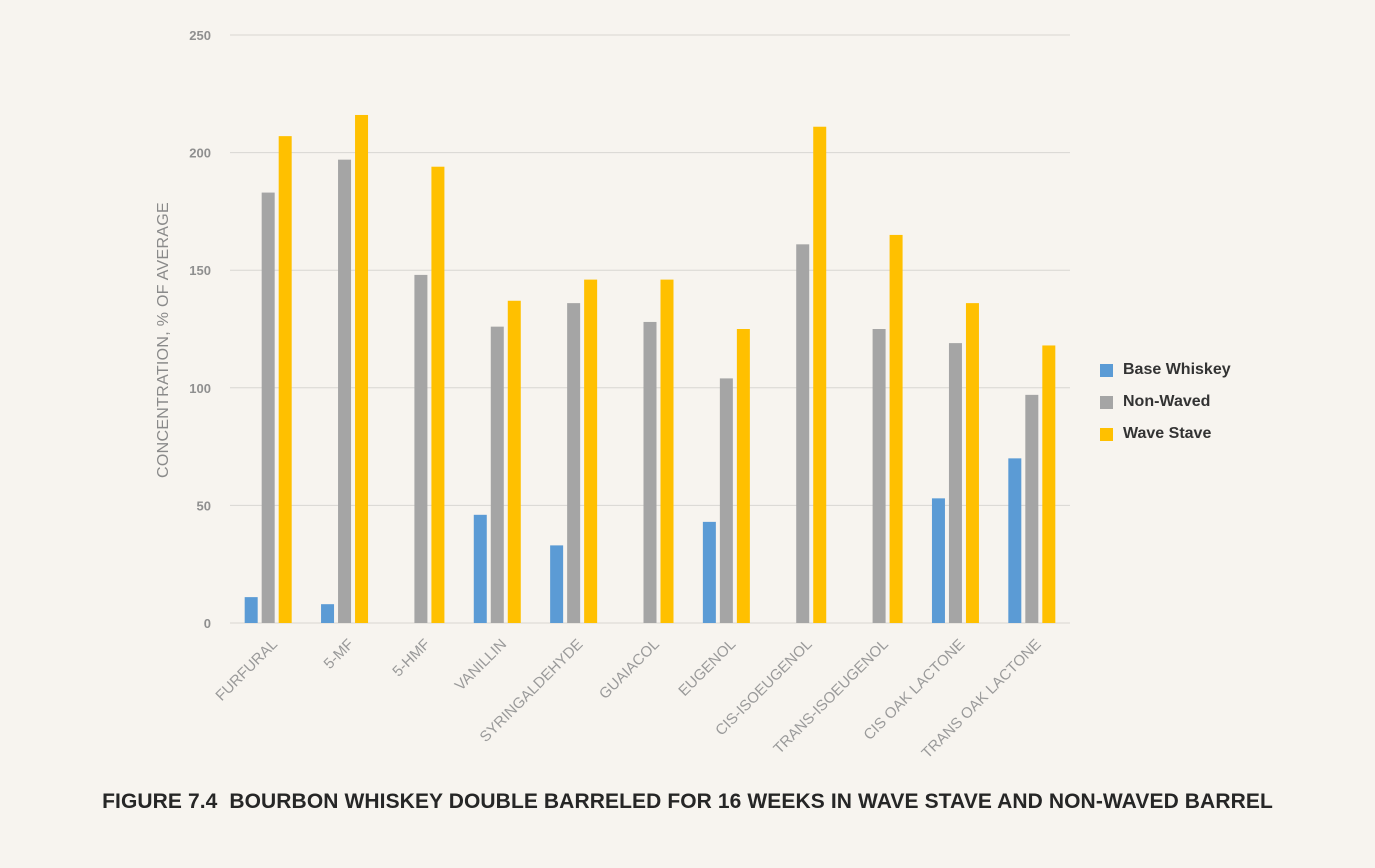 Image resolution: width=1375 pixels, height=868 pixels. I want to click on bar-wave-stave-trans-isoeugenol, so click(896, 429).